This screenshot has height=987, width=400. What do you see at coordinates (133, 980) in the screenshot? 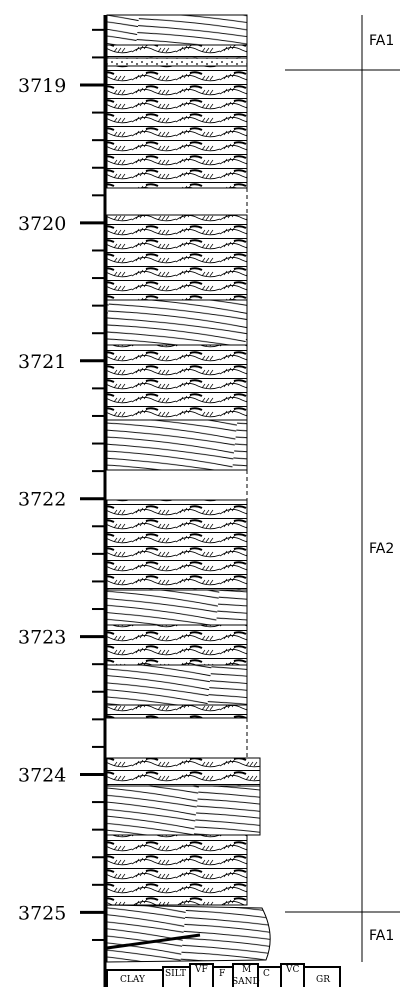
I see `grain-label: CLAY` at bounding box center [133, 980].